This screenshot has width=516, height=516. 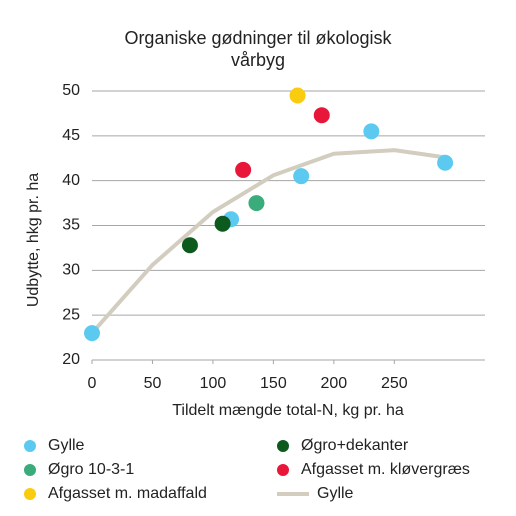 I want to click on y-tick-label: 40, so click(x=71, y=180).